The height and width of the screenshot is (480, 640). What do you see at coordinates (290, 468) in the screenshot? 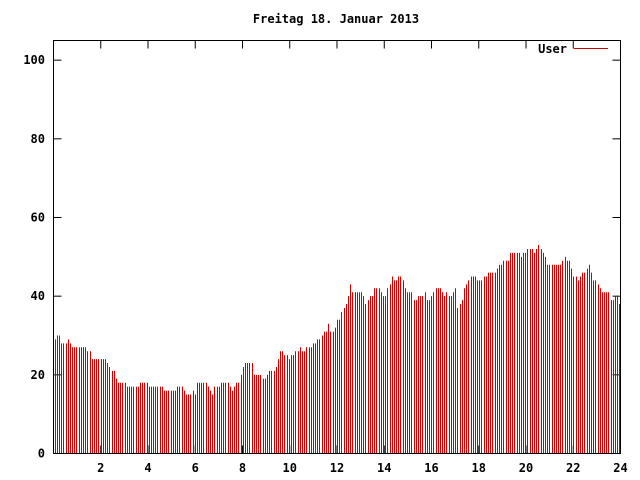
I see `x-tick-label: 10` at bounding box center [290, 468].